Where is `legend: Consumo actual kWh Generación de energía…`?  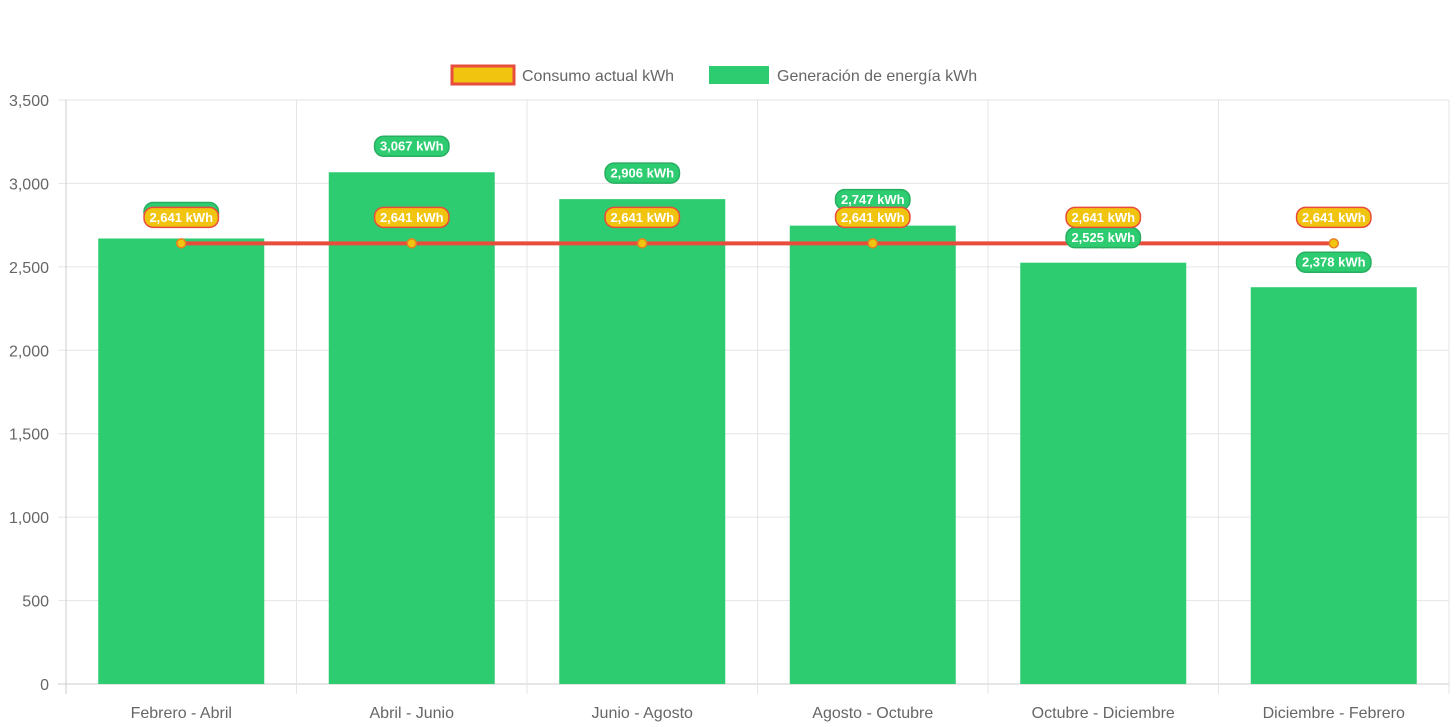 legend: Consumo actual kWh Generación de energía… is located at coordinates (713, 75).